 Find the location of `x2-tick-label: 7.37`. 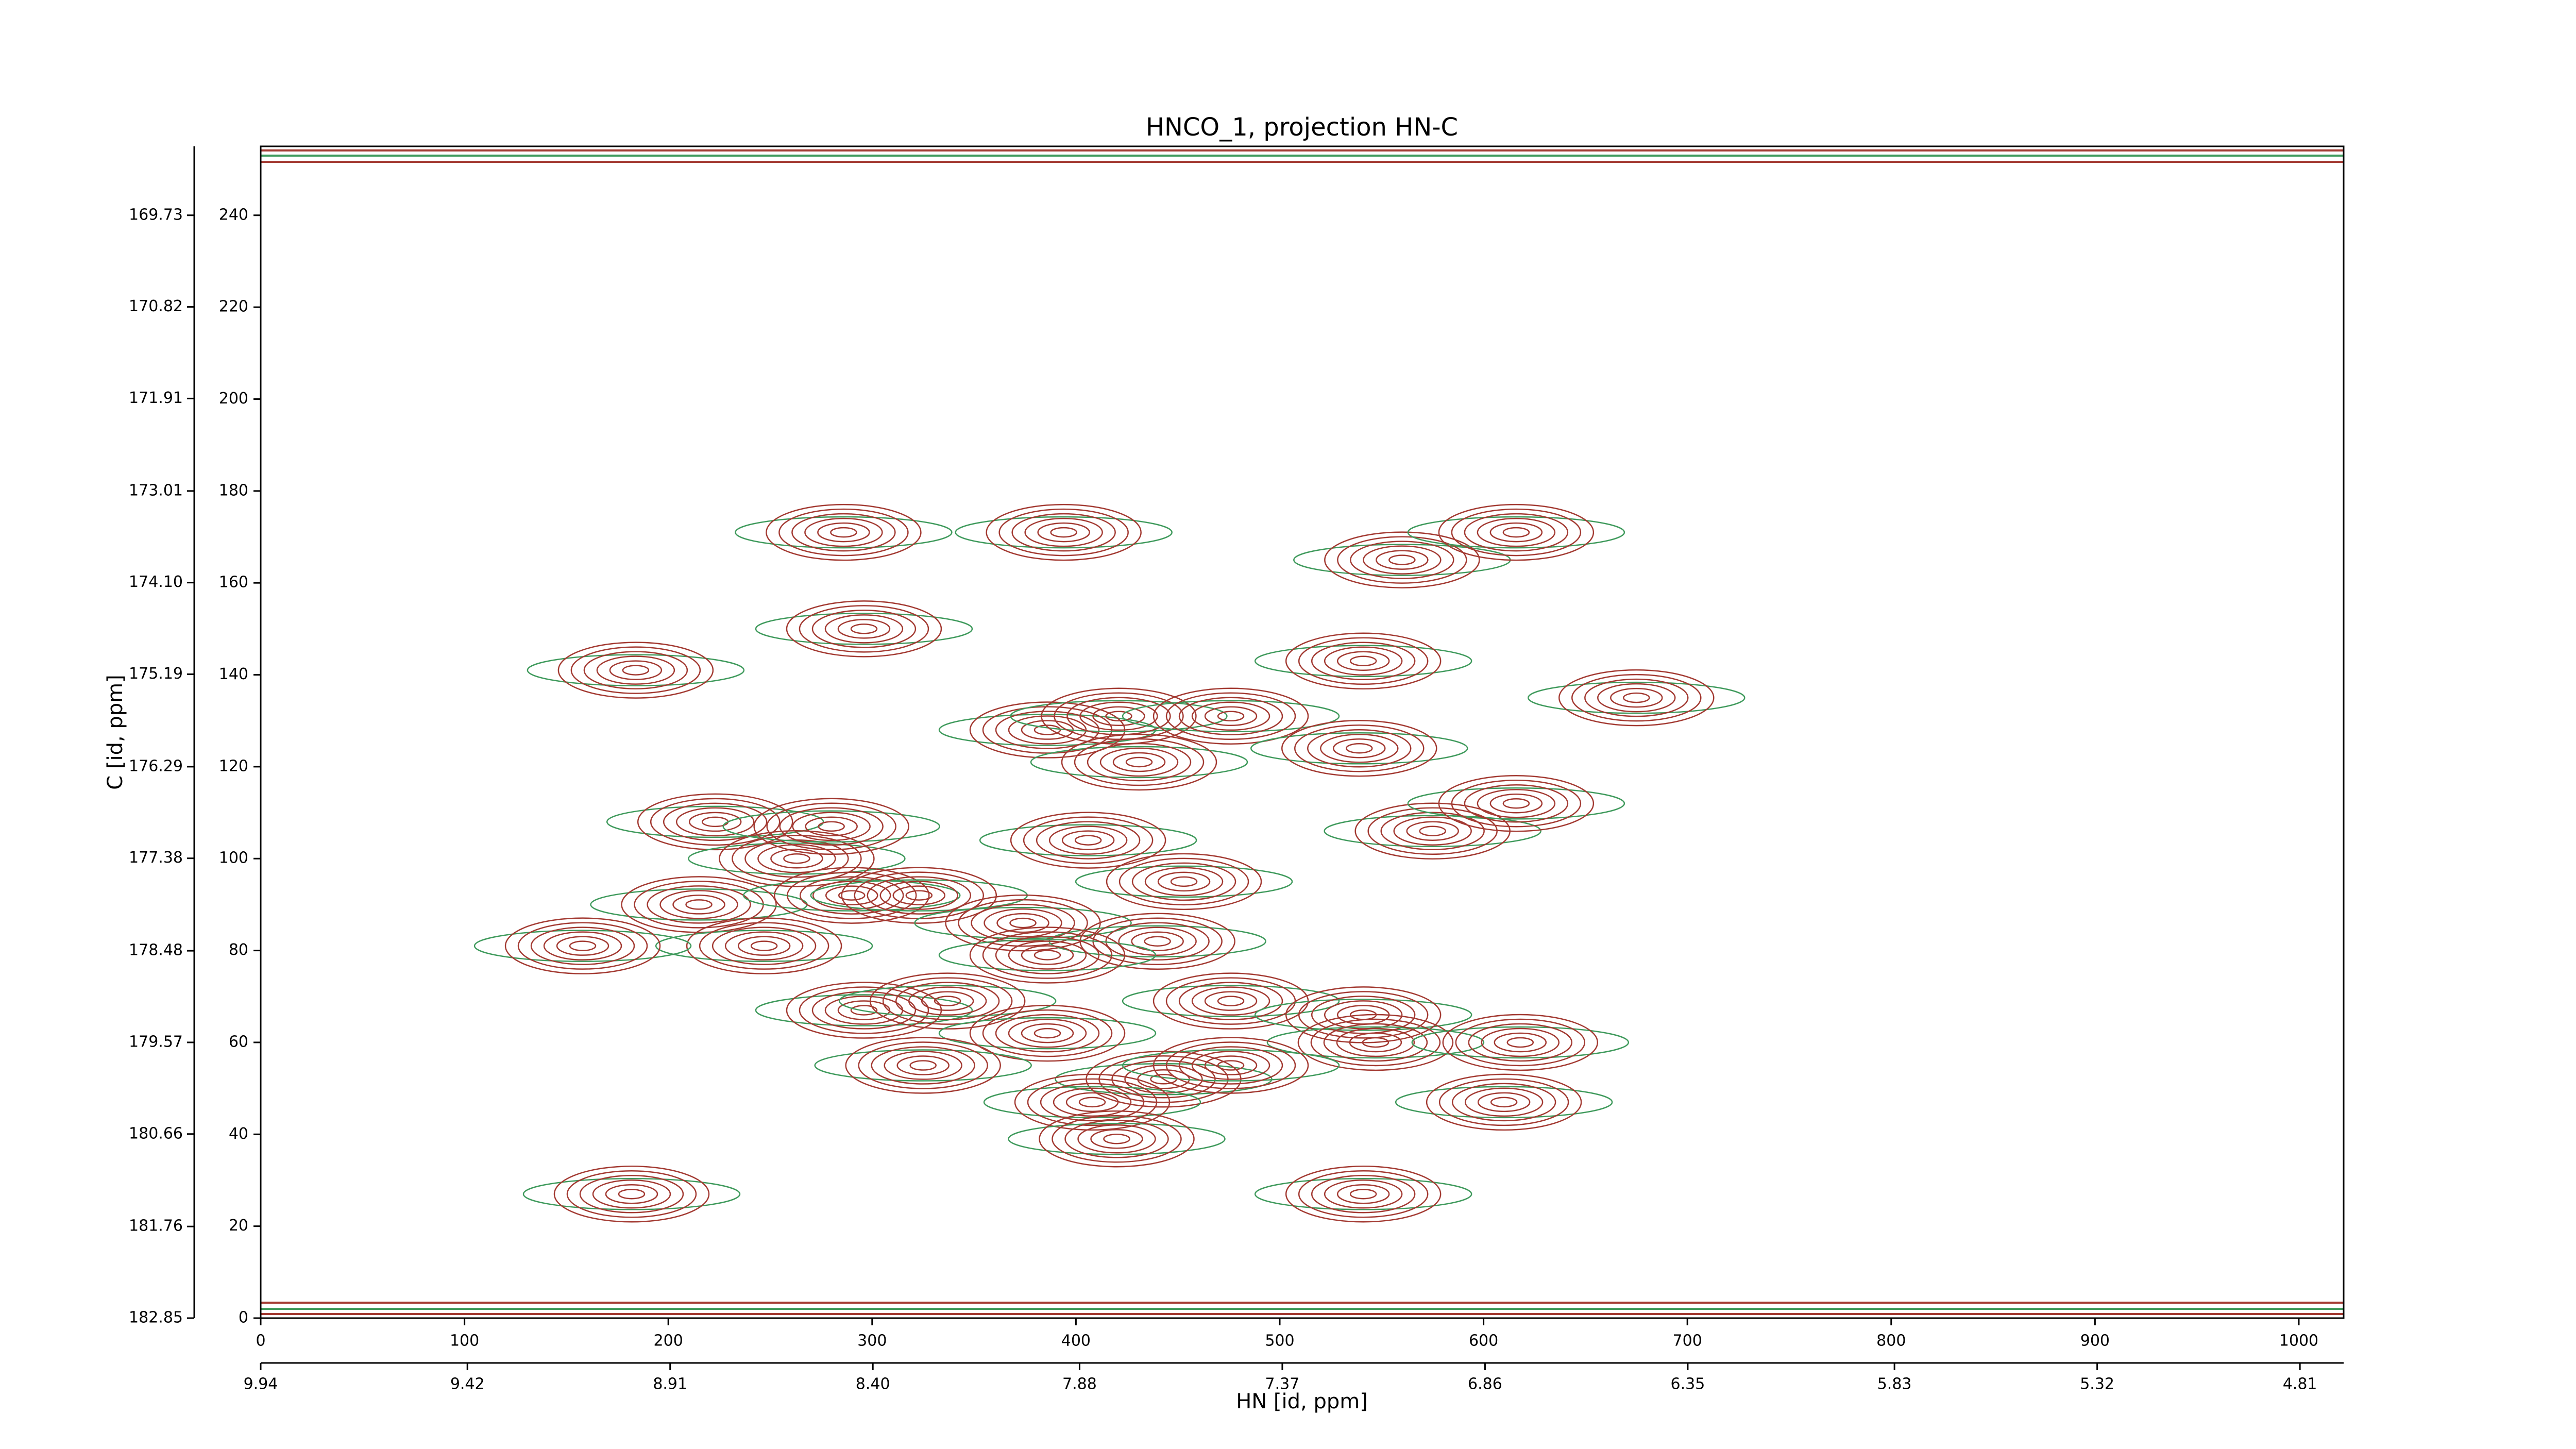

x2-tick-label: 7.37 is located at coordinates (1282, 1384).